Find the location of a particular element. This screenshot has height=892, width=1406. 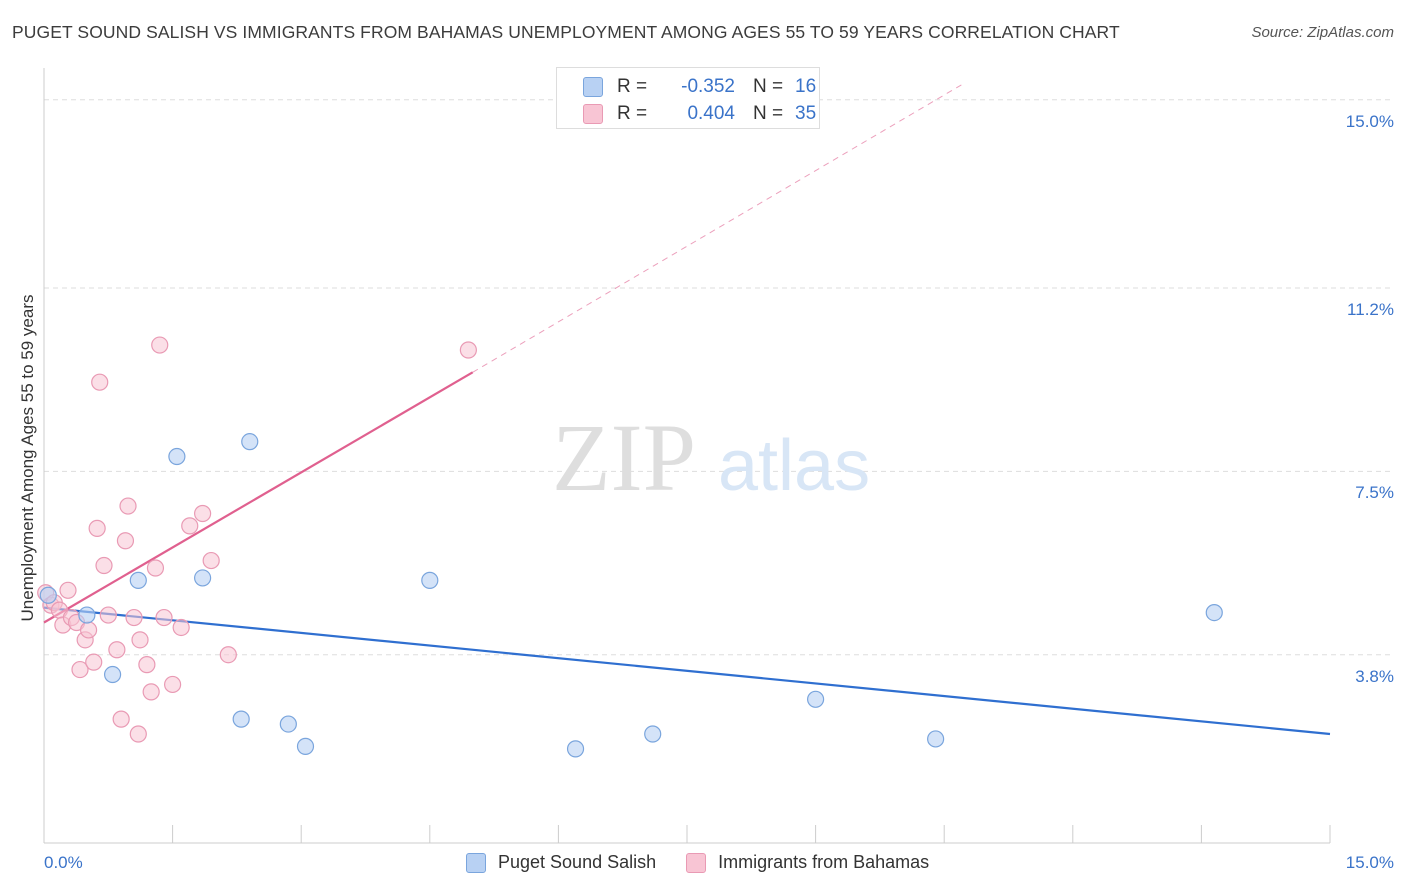

legend-row-bahamas: R = 0.404 N = 35 is located at coordinates (699, 114).